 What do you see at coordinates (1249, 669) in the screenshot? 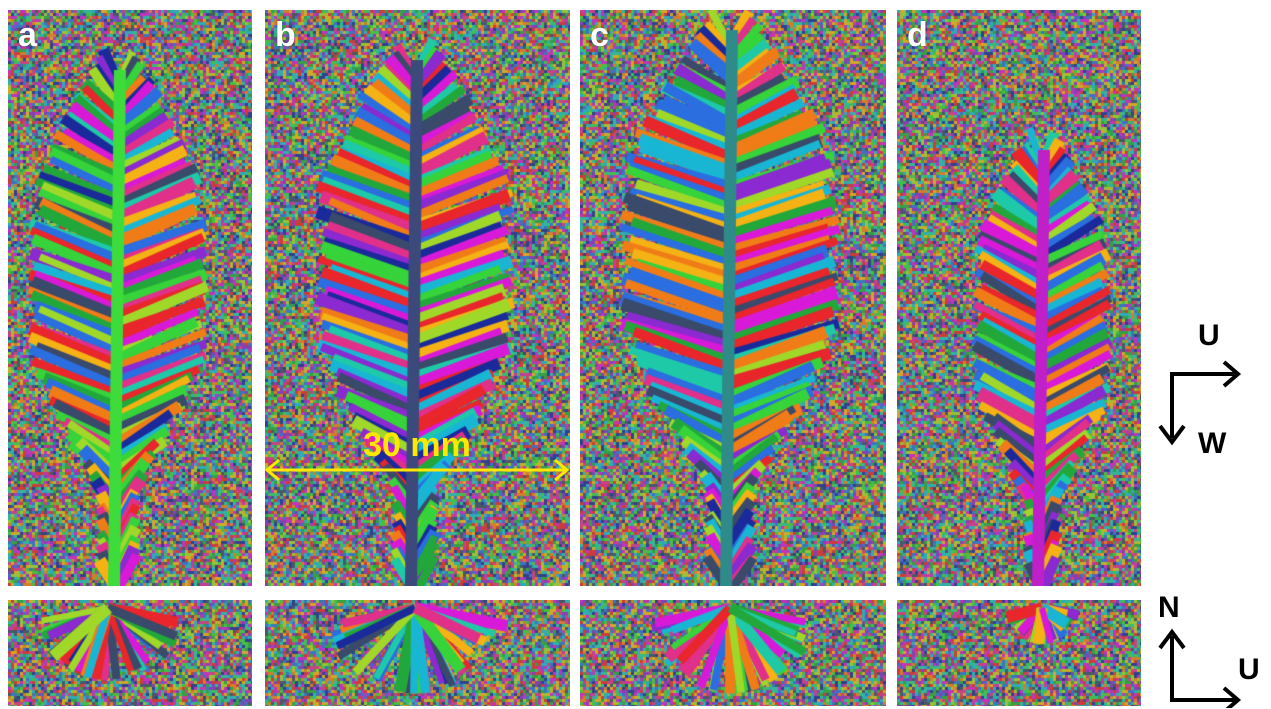
I see `axis-label-u-bottom: U` at bounding box center [1249, 669].